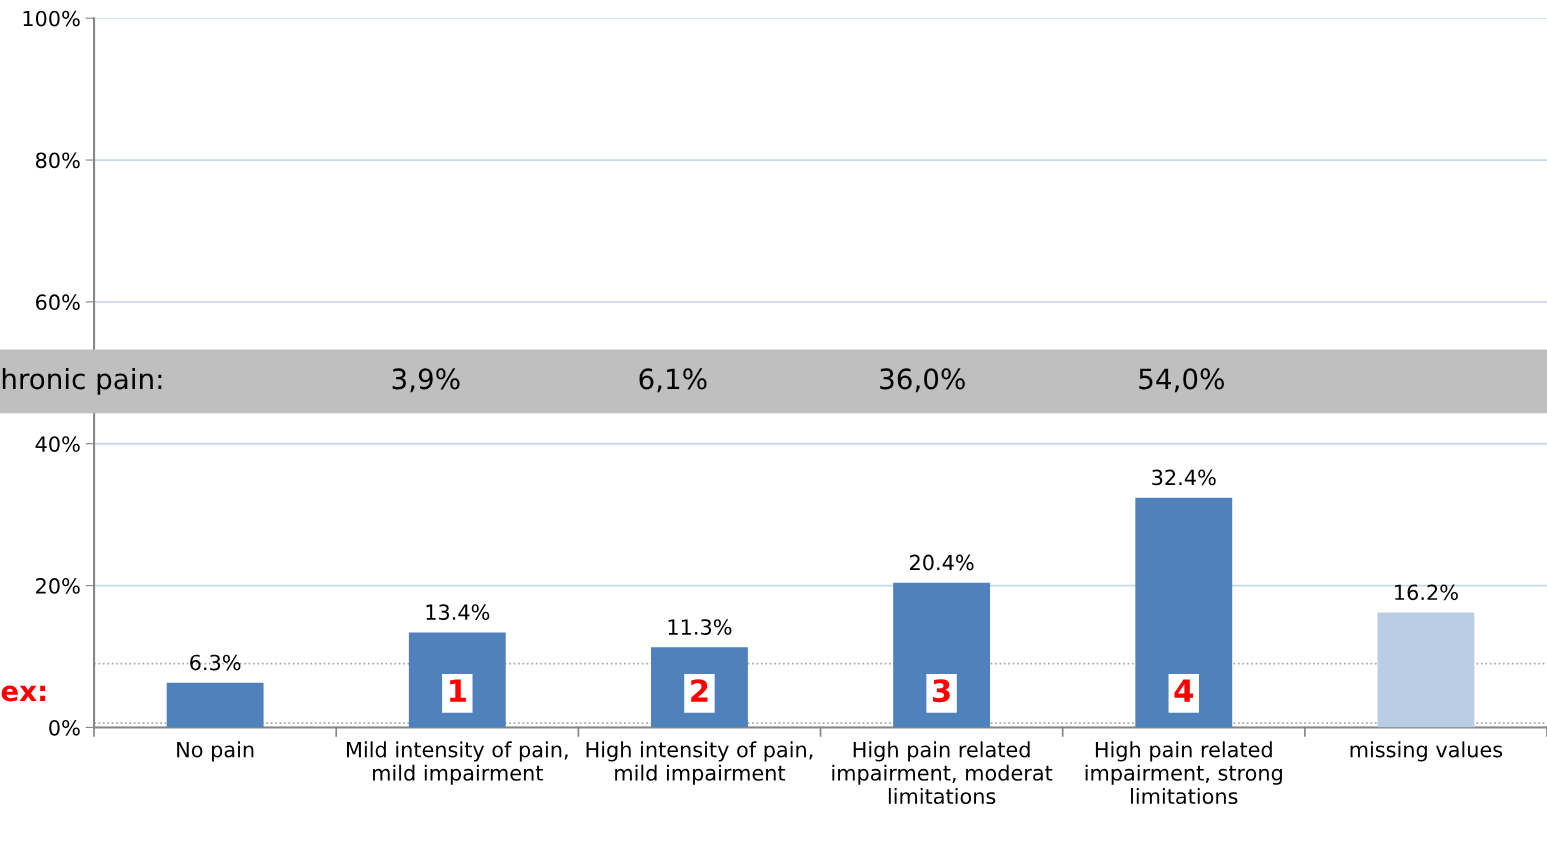 This screenshot has width=1547, height=866. Describe the element at coordinates (58, 586) in the screenshot. I see `y-tick-label: 20%` at that location.